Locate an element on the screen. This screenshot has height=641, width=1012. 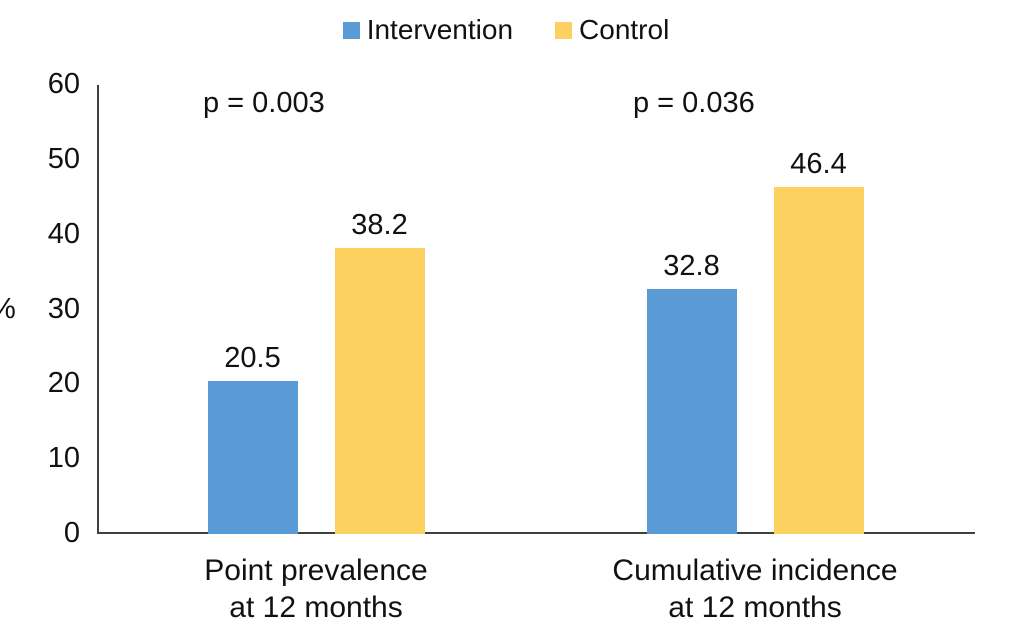
x-category-label: Point prevalence at 12 months is located at coordinates (316, 589).